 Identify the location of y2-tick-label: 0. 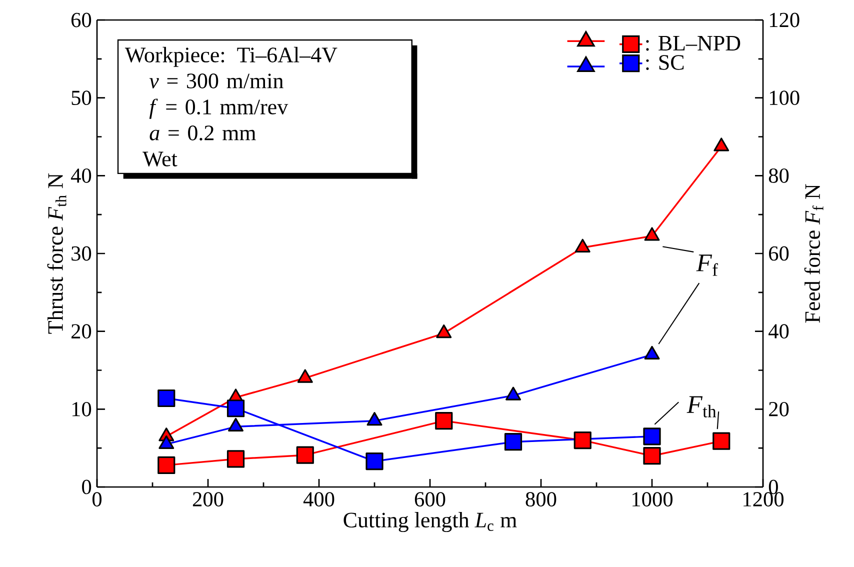
(773, 487).